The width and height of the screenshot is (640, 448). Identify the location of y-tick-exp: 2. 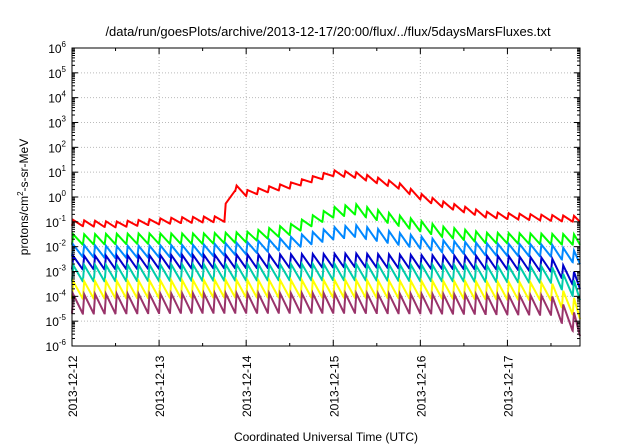
(64, 143).